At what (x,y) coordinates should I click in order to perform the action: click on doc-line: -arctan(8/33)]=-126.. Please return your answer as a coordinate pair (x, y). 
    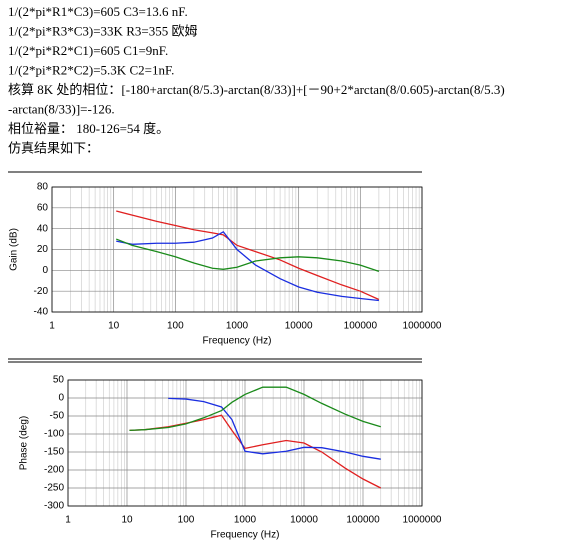
    Looking at the image, I should click on (61, 109).